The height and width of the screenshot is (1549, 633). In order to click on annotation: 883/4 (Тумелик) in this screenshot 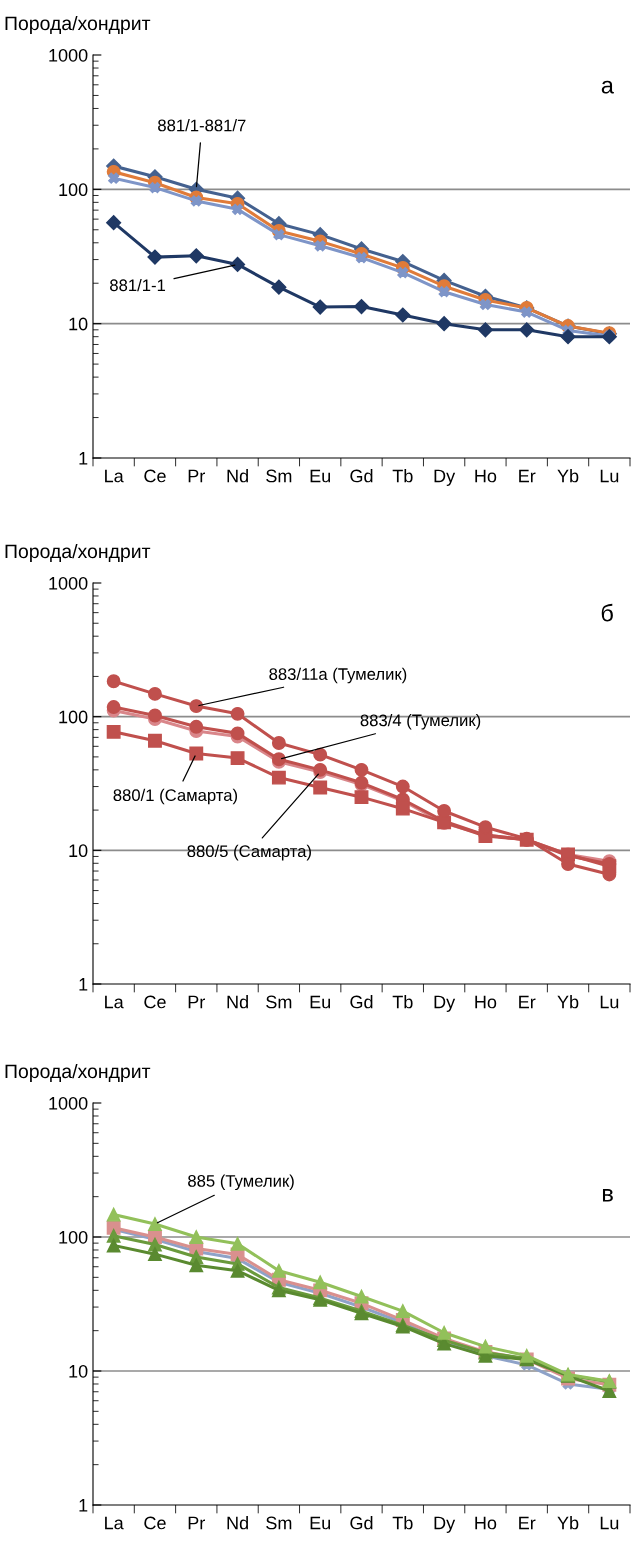, I will do `click(420, 722)`.